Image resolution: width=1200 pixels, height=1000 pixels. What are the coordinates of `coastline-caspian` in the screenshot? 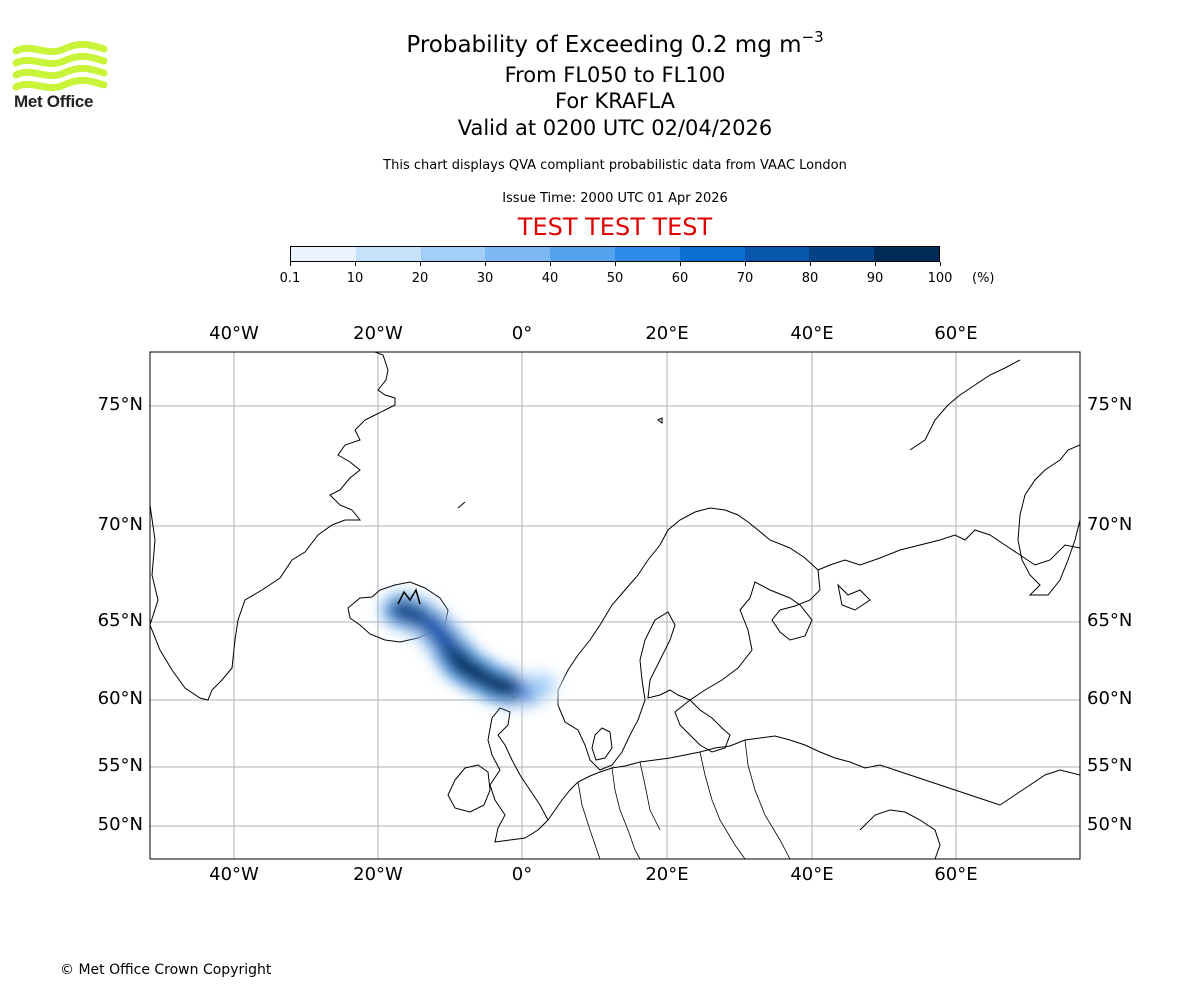 It's located at (900, 834).